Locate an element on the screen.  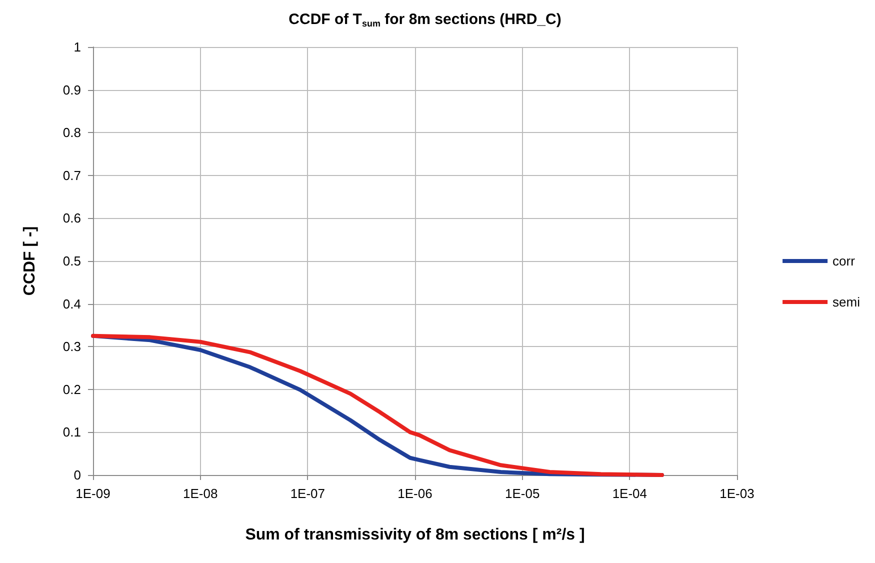
legend-label: semi is located at coordinates (846, 302).